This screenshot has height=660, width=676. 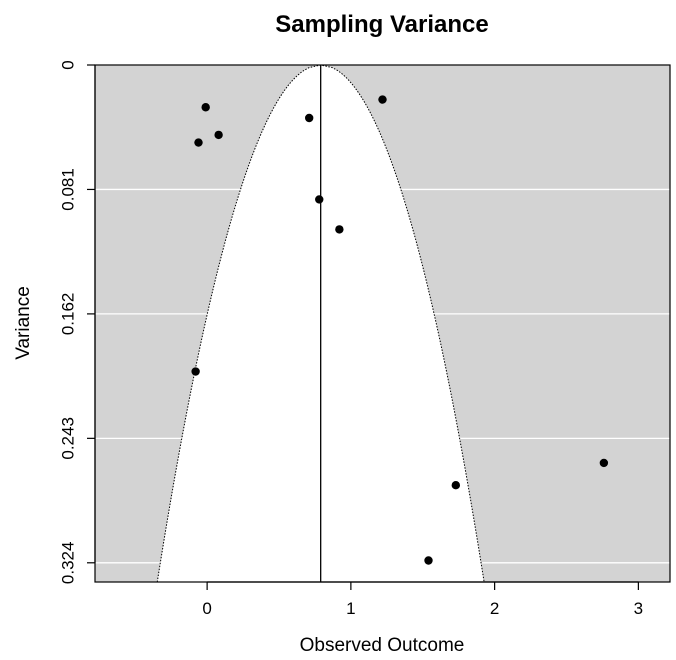 I want to click on x-tick-label-2: 2, so click(x=494, y=608).